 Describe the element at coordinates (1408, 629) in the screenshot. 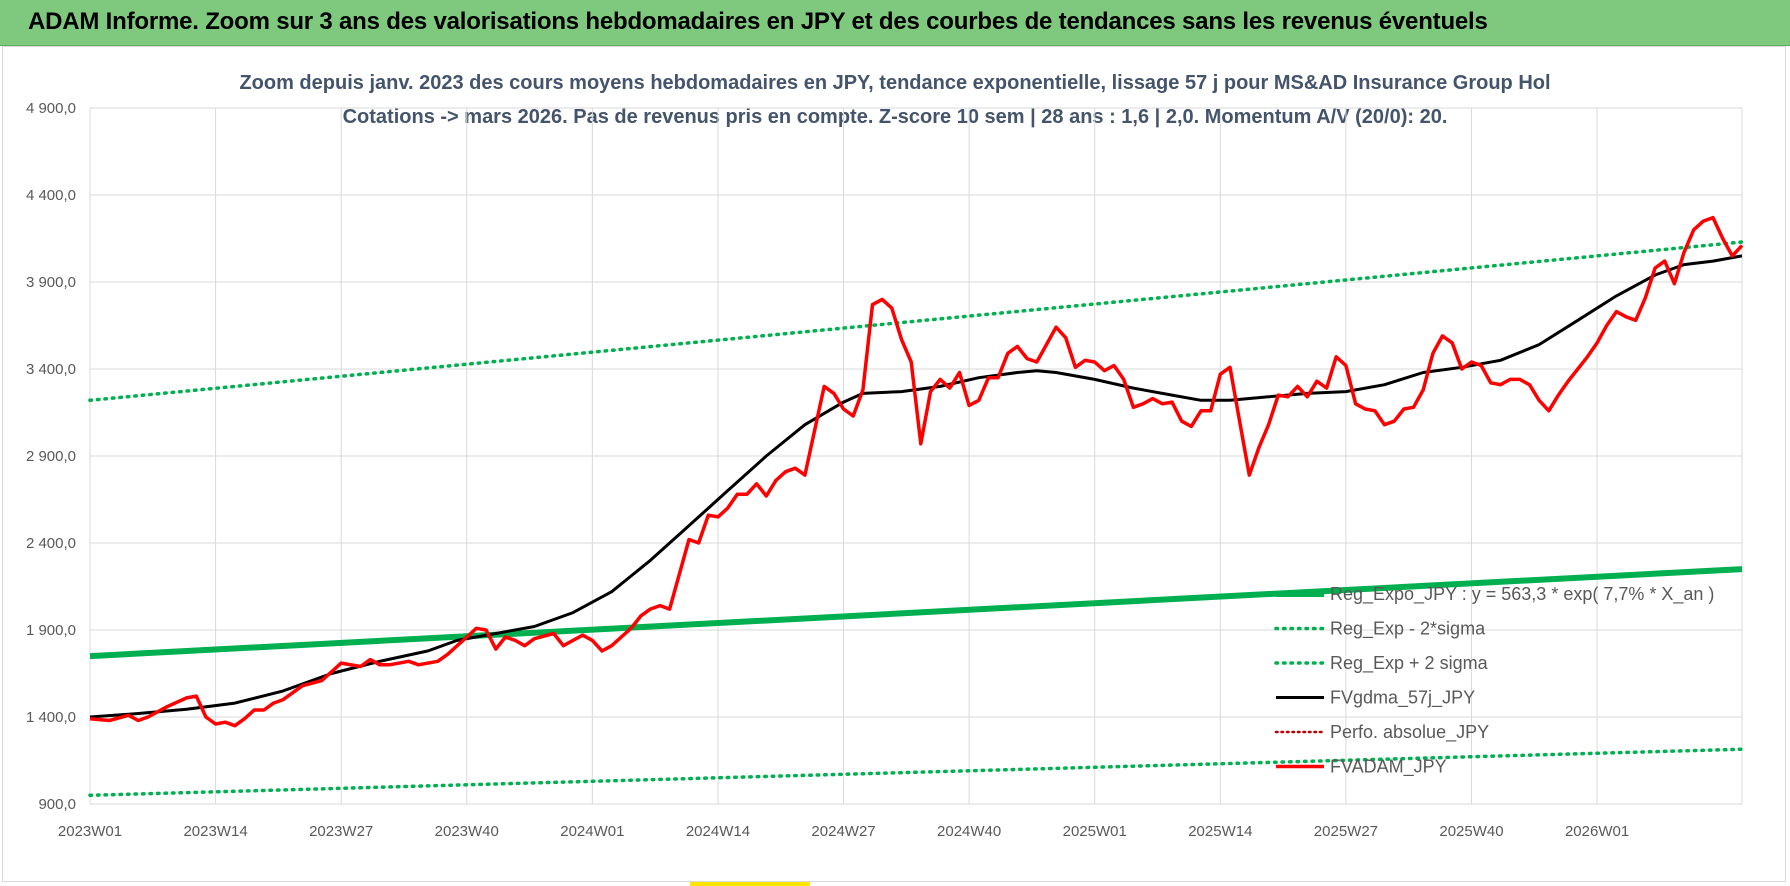

I see `legend-label-minus2: Reg_Exp - 2*sigma` at that location.